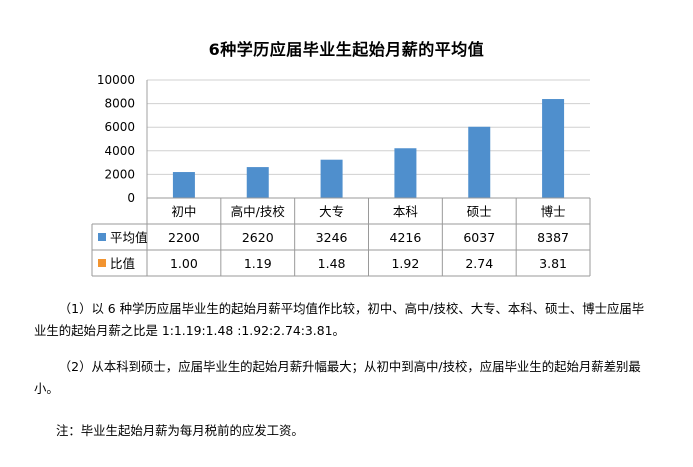 Image resolution: width=693 pixels, height=467 pixels. I want to click on y-tick-label: 8000, so click(119, 104).